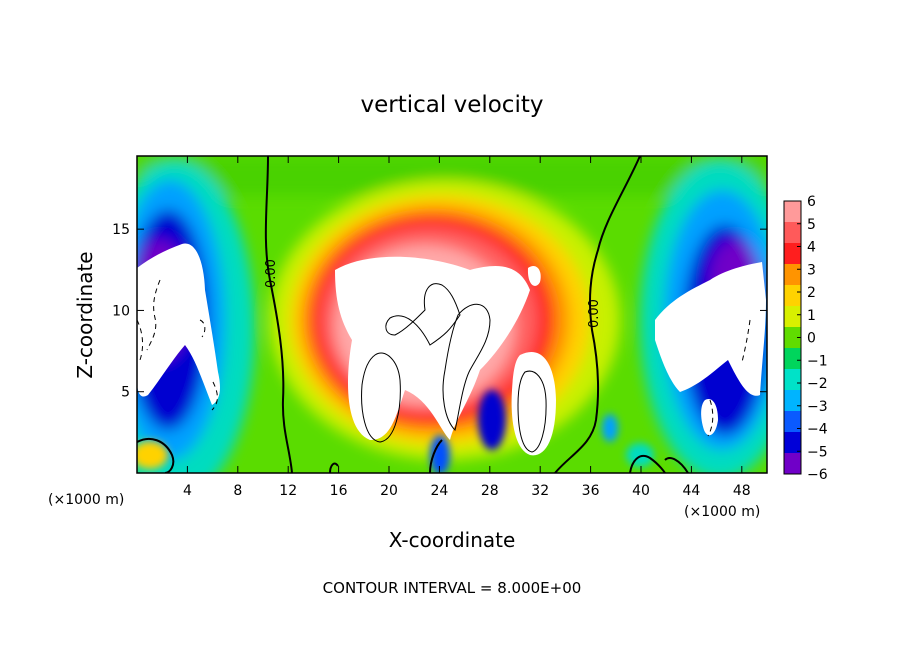  What do you see at coordinates (452, 588) in the screenshot?
I see `contour-interval: CONTOUR INTERVAL = 8.000E+00` at bounding box center [452, 588].